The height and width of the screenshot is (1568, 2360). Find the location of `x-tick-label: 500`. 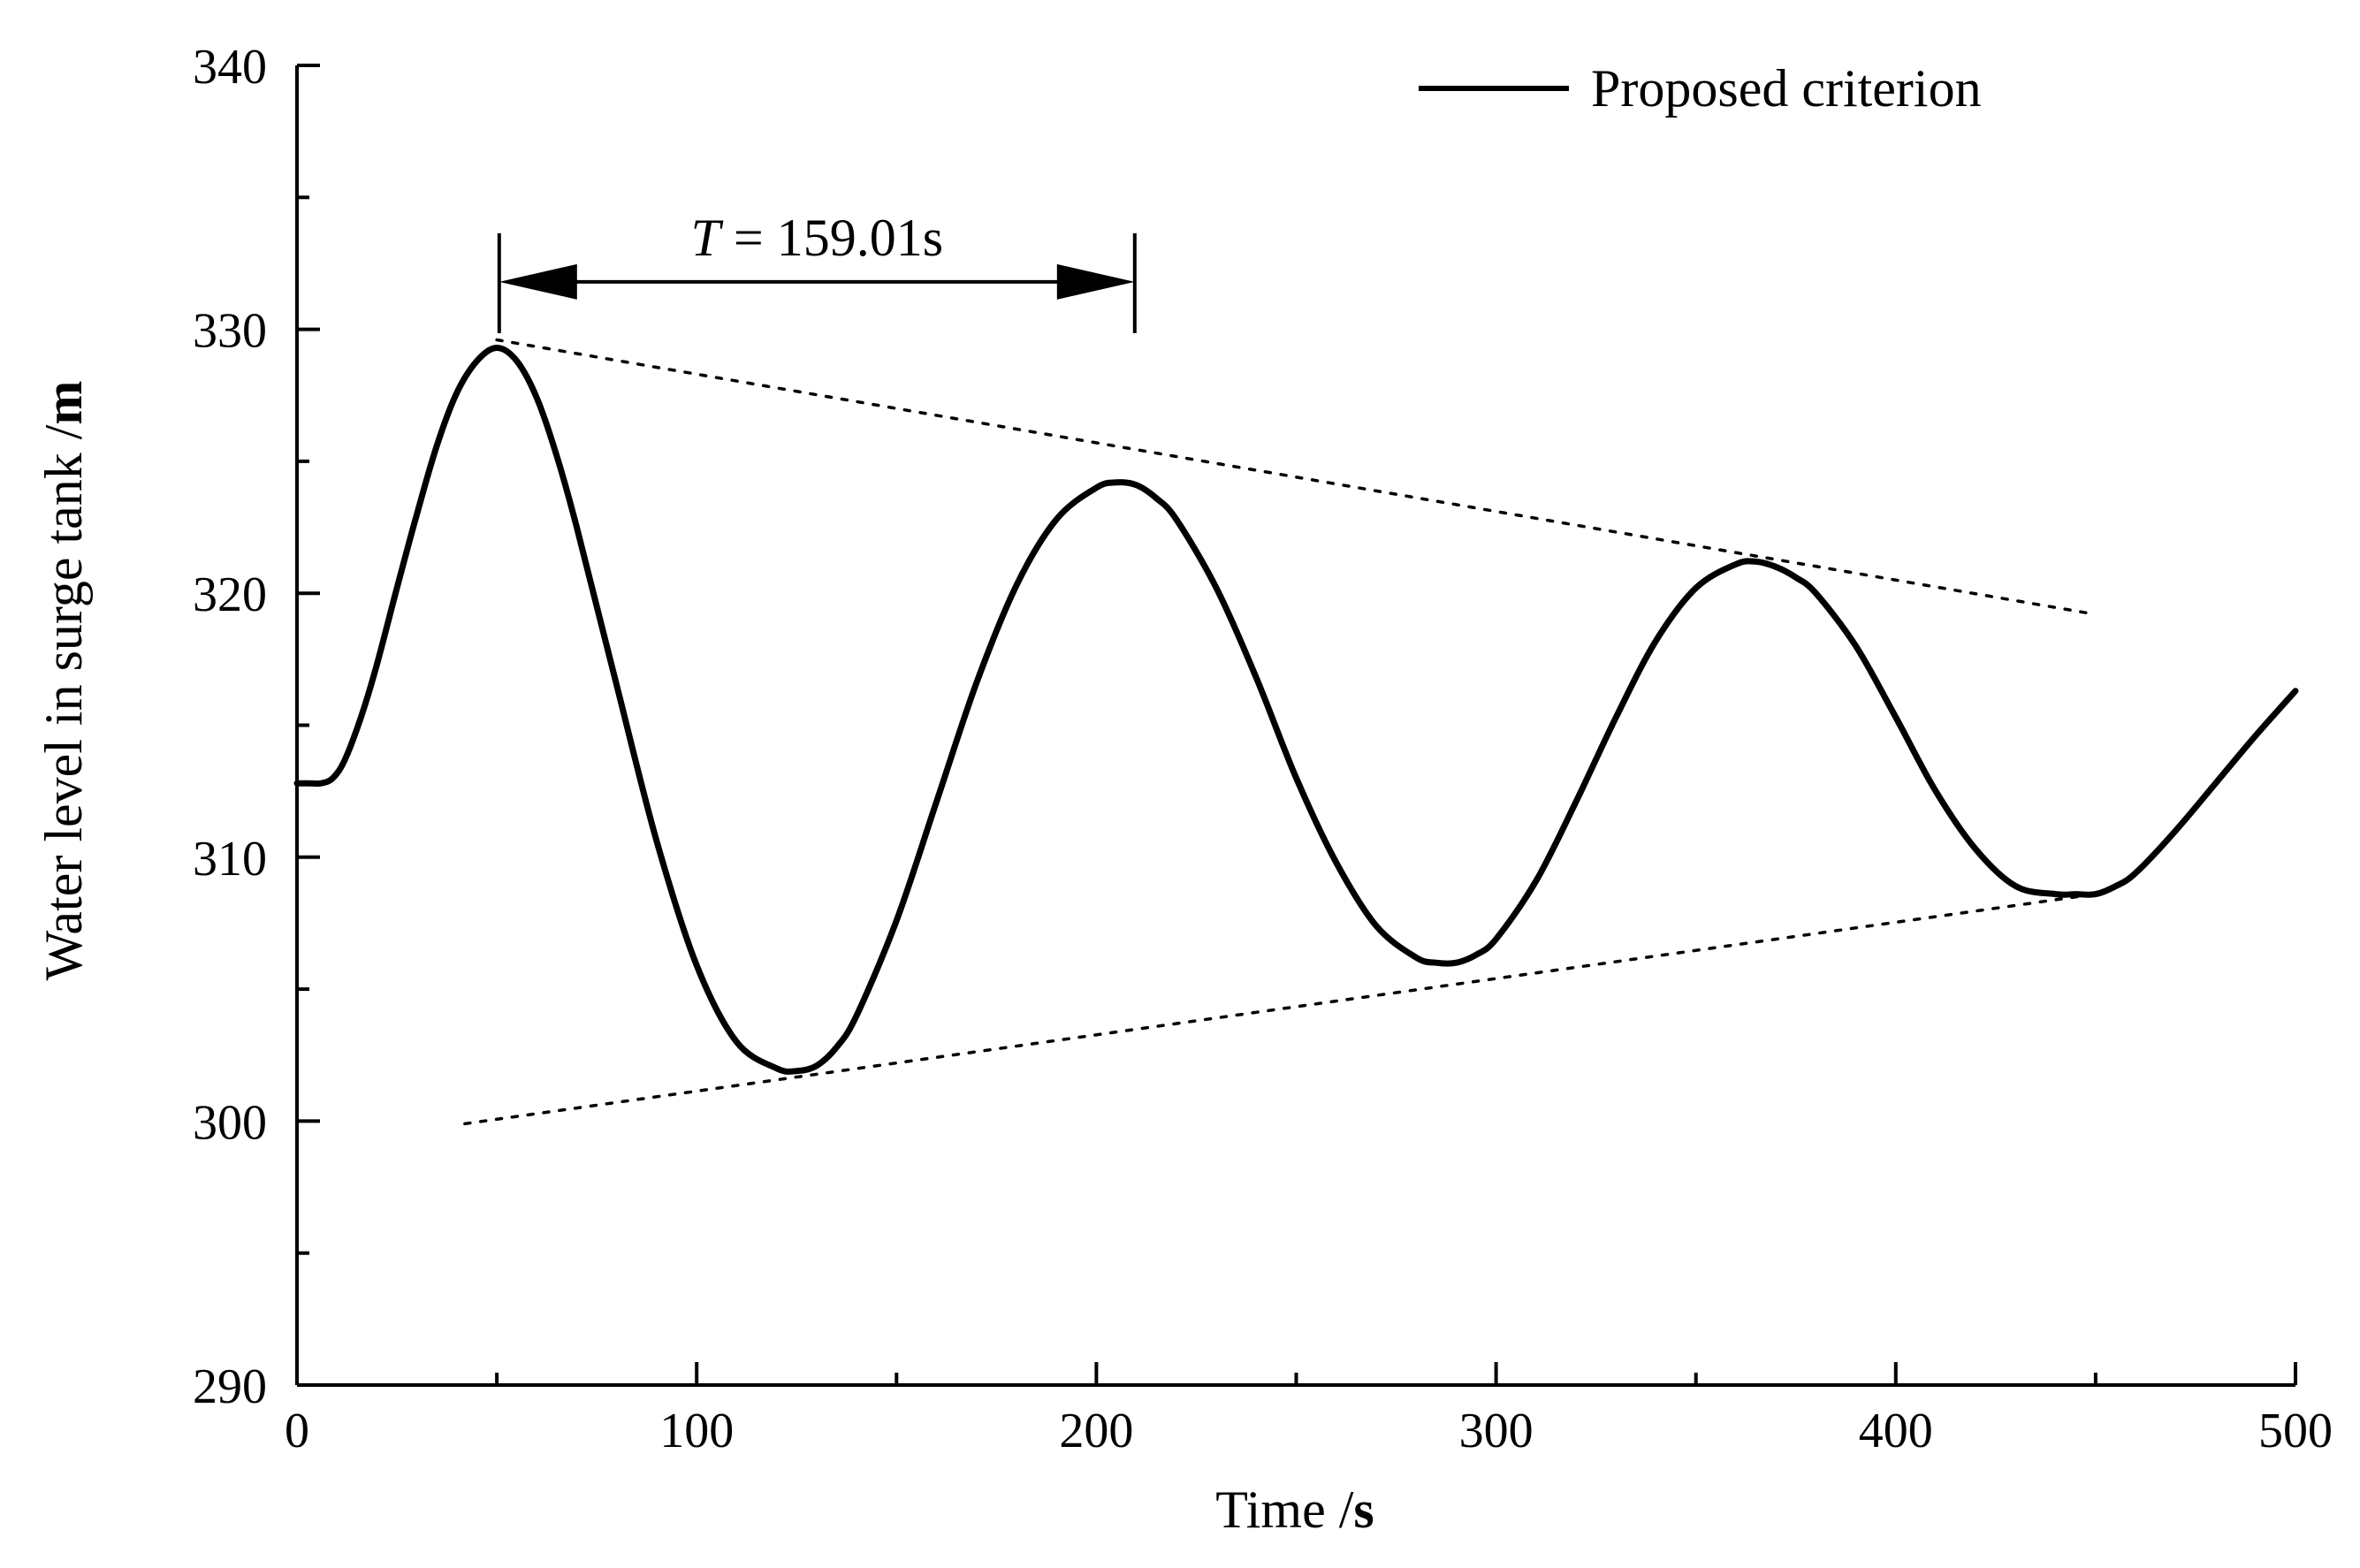

x-tick-label: 500 is located at coordinates (2296, 1431).